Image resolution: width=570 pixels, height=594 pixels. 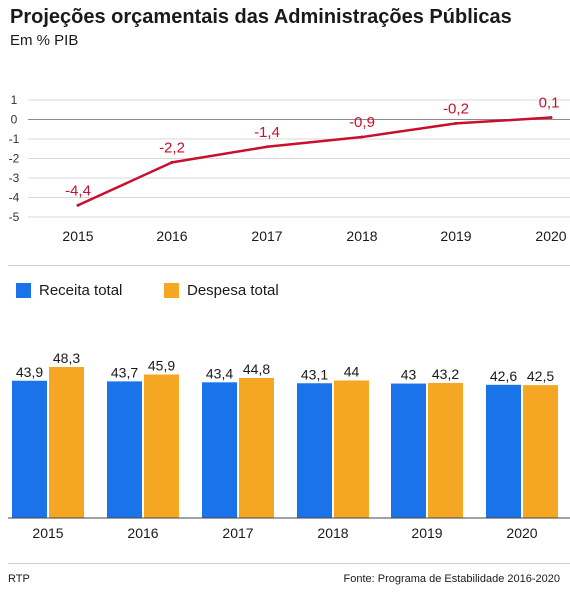 What do you see at coordinates (14, 100) in the screenshot?
I see `y-tick-label: 1` at bounding box center [14, 100].